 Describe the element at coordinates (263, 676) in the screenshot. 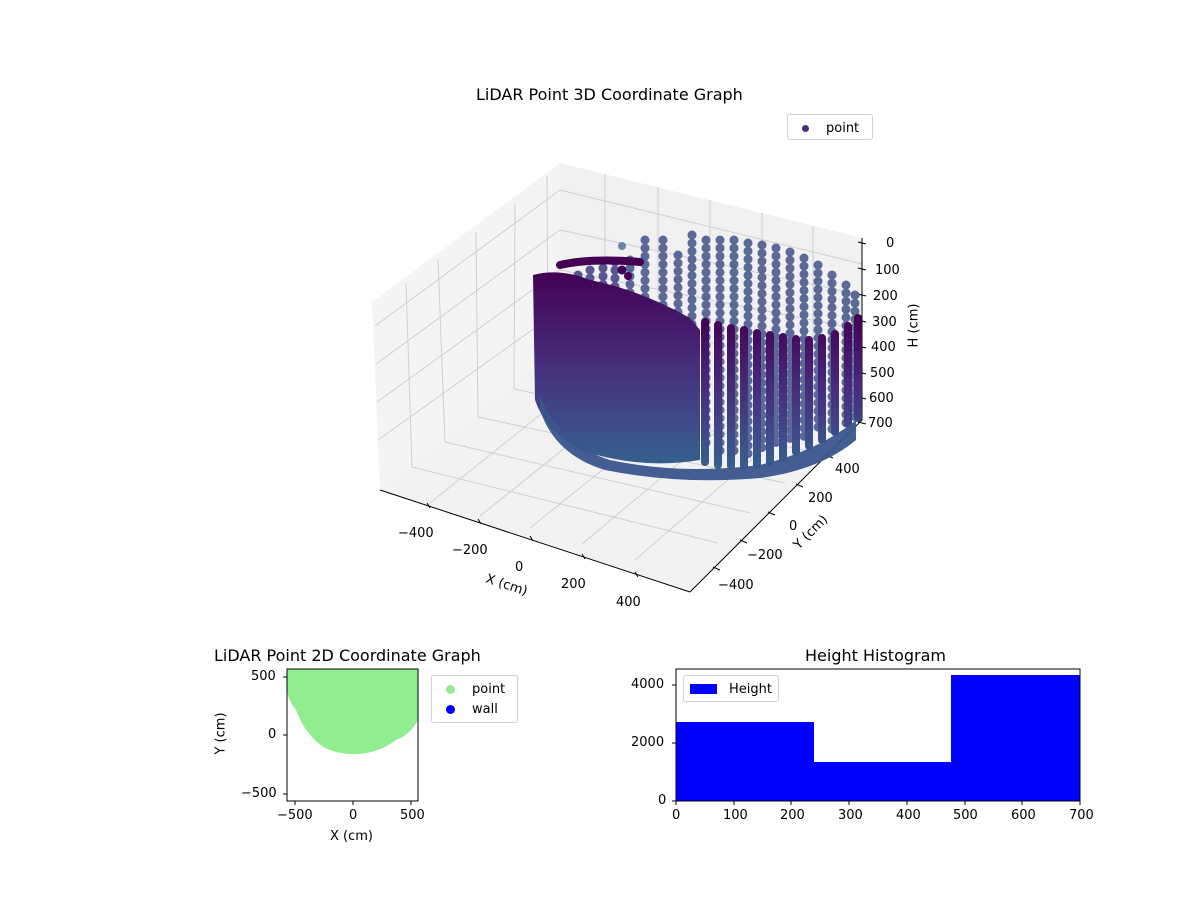

I see `y-tick: 500` at that location.